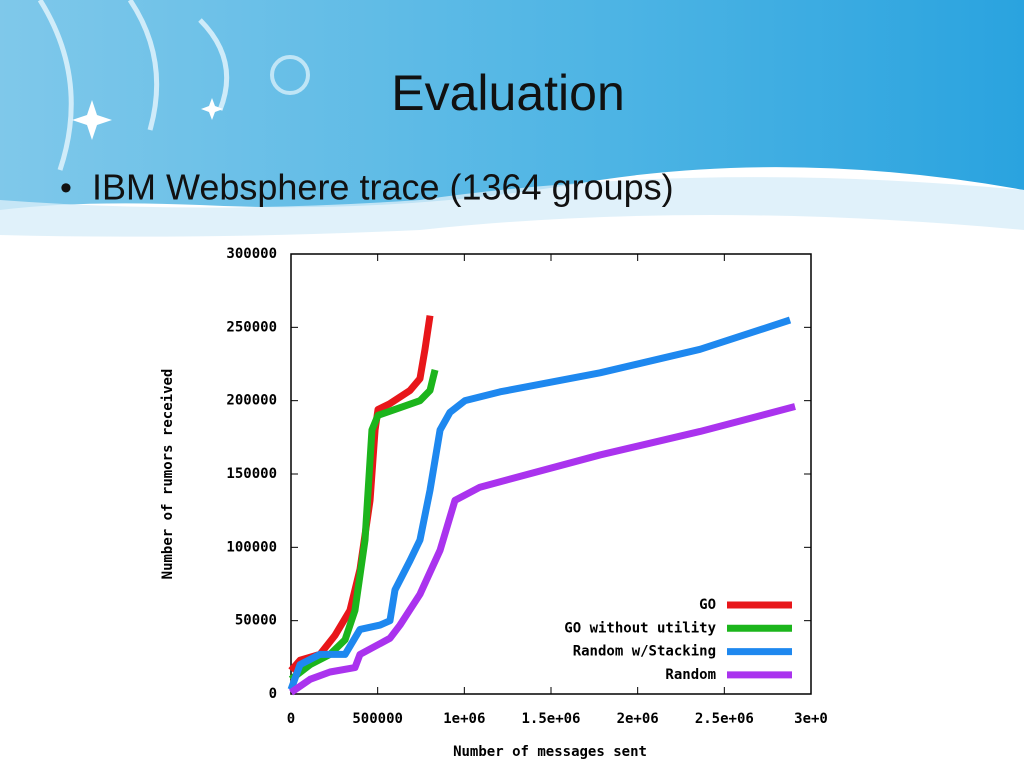 This screenshot has width=1024, height=768. I want to click on slide-title: Evaluation, so click(508, 93).